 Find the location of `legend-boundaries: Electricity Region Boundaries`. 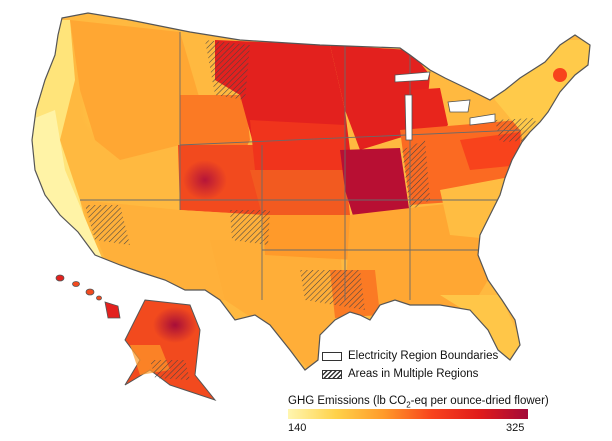

legend-boundaries: Electricity Region Boundaries is located at coordinates (410, 356).